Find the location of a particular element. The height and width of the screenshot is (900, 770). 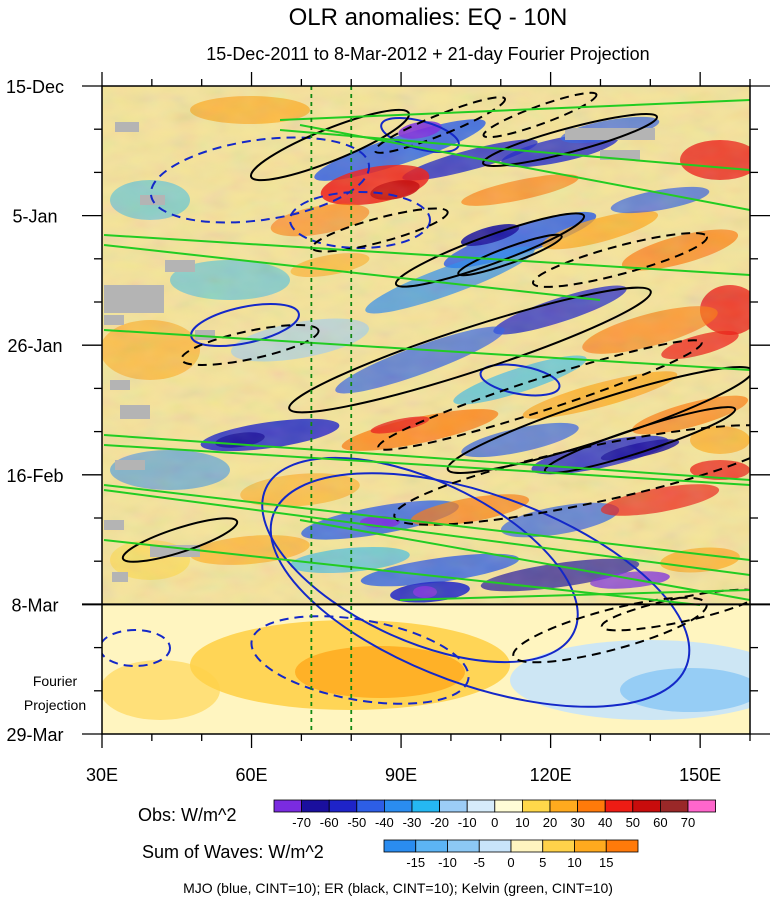

y-tick-label: 29-Mar is located at coordinates (34, 735).